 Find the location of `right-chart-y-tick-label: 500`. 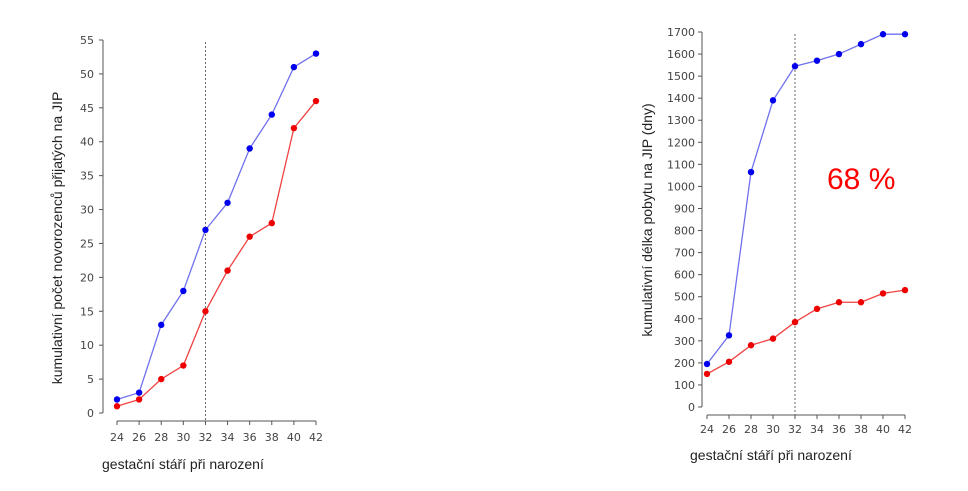

right-chart-y-tick-label: 500 is located at coordinates (684, 297).